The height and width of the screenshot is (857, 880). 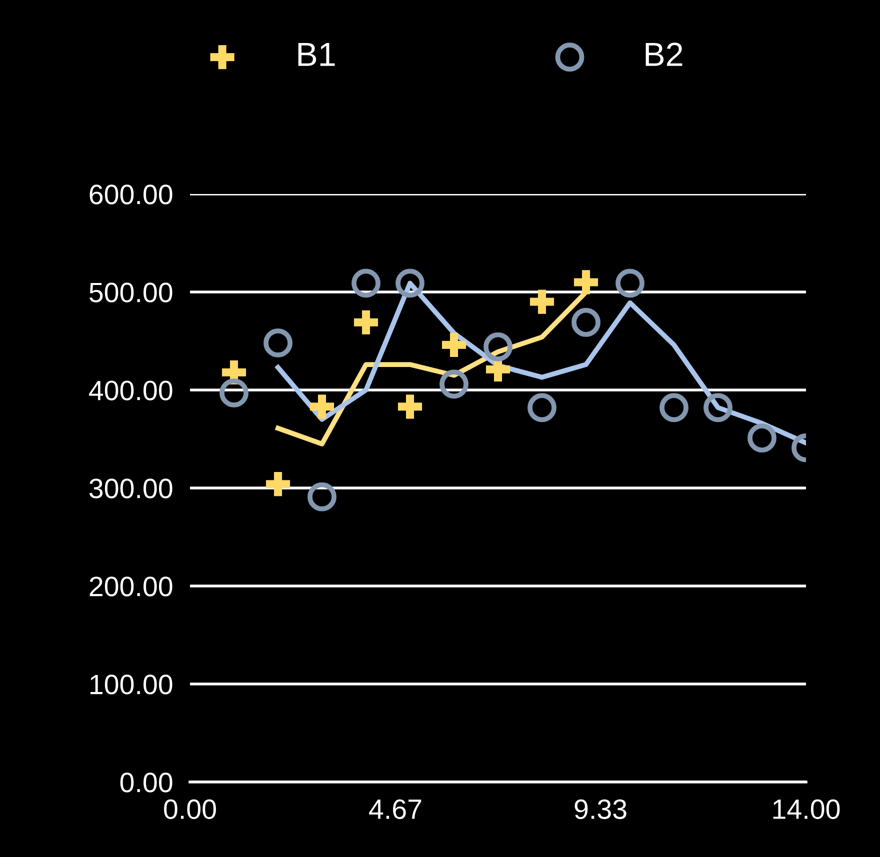 I want to click on y-tick-label: 200.00, so click(x=131, y=586).